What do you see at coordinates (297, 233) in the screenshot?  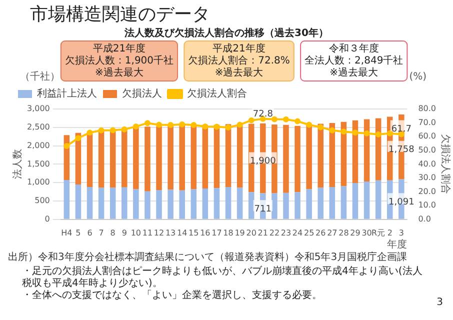 I see `x-tick-label: 24` at bounding box center [297, 233].